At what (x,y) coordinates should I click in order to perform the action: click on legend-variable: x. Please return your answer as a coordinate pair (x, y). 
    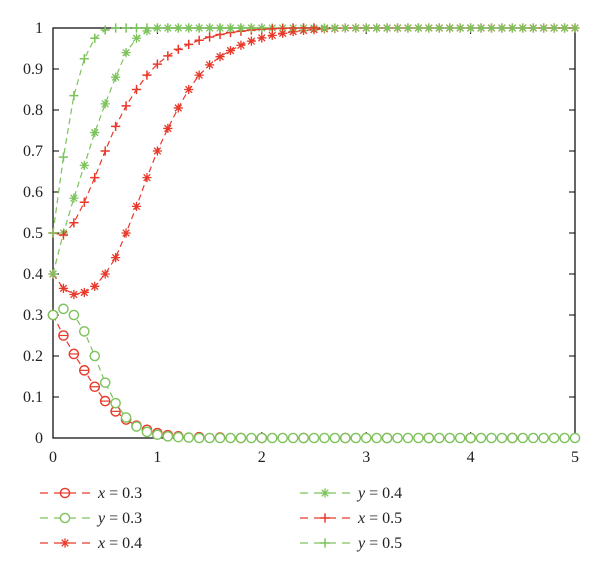
    Looking at the image, I should click on (361, 518).